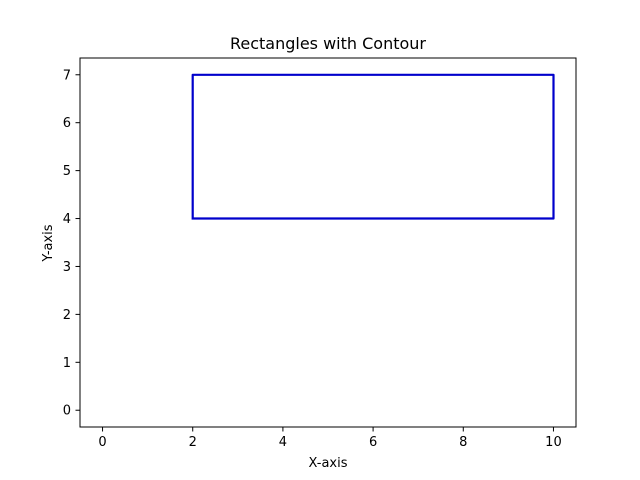 This screenshot has width=640, height=480. Describe the element at coordinates (67, 75) in the screenshot. I see `y-tick-label: 7` at that location.